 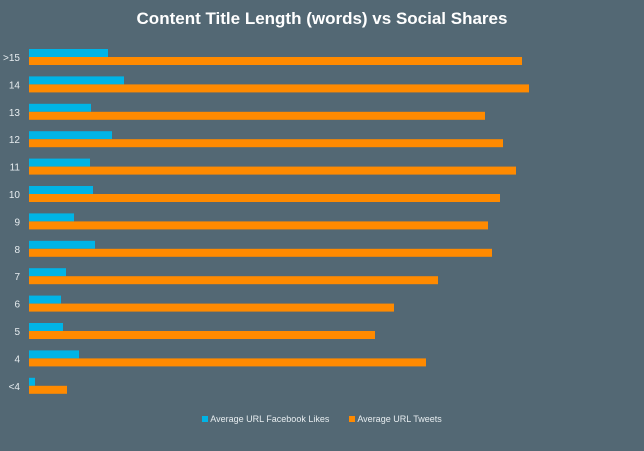 I want to click on category-label: 8, so click(x=17, y=250).